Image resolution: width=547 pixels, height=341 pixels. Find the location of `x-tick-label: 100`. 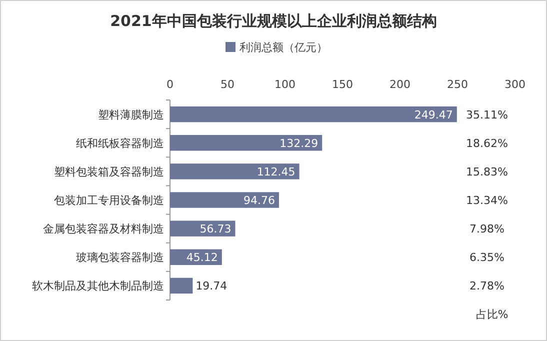

x-tick-label: 100 is located at coordinates (285, 84).